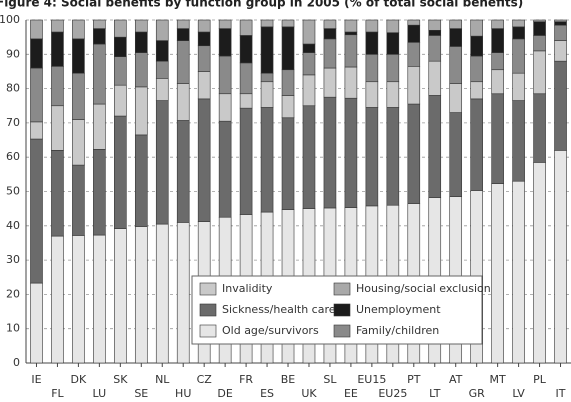  I want to click on x-tick-label: IE, so click(36, 379).